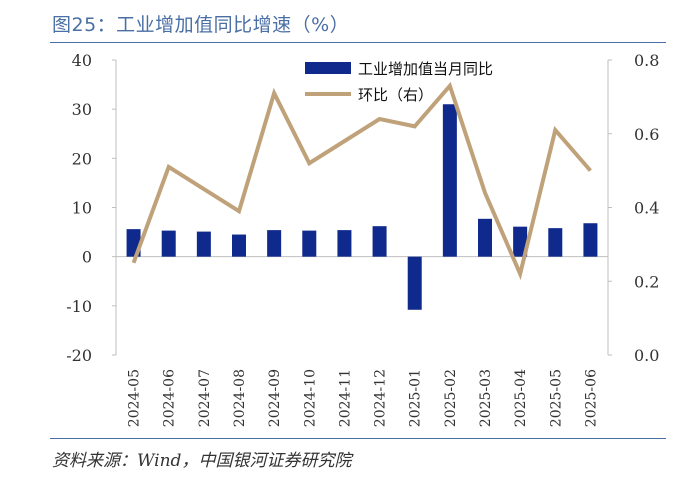  I want to click on x-tick-label: 2024-10, so click(310, 398).